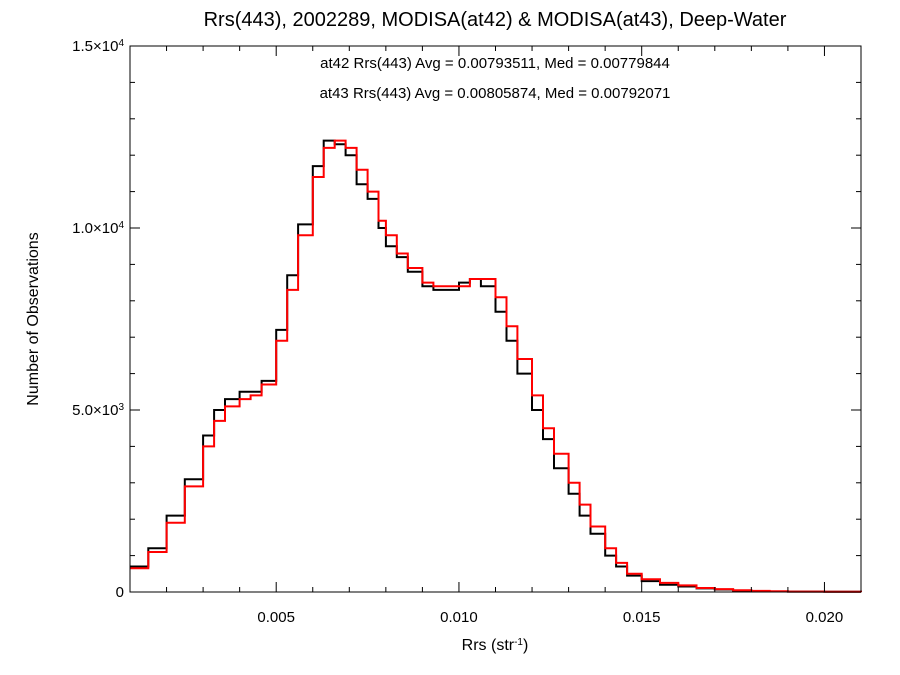 This screenshot has width=900, height=675. What do you see at coordinates (120, 592) in the screenshot?
I see `y-tick-label: 0` at bounding box center [120, 592].